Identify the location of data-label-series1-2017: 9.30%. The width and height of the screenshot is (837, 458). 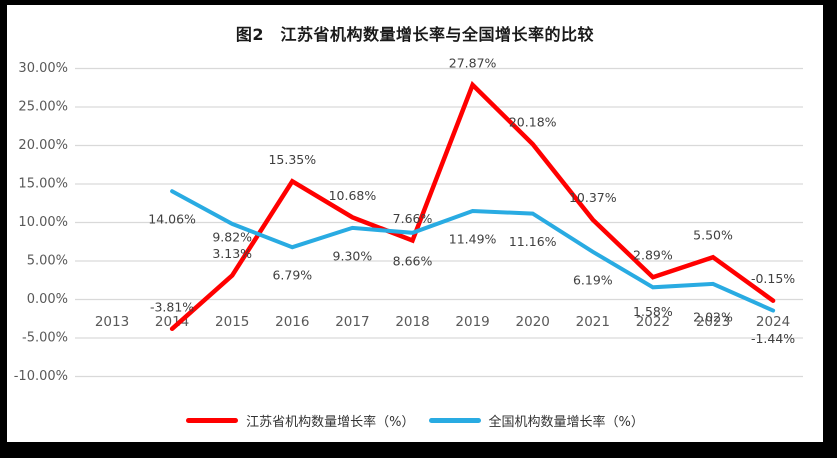
(353, 255).